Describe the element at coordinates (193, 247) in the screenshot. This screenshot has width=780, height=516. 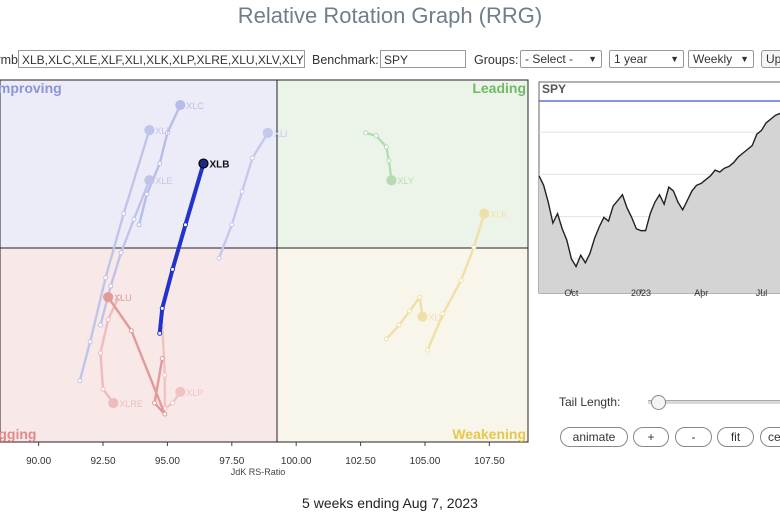
I see `tail-xlb: XLB` at that location.